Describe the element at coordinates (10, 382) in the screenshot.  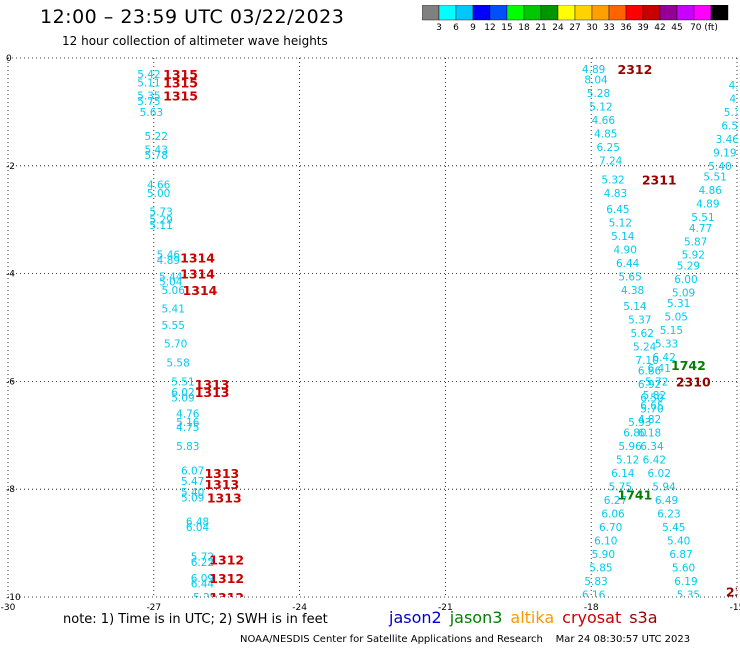
I see `y-tick-label: -6` at that location.